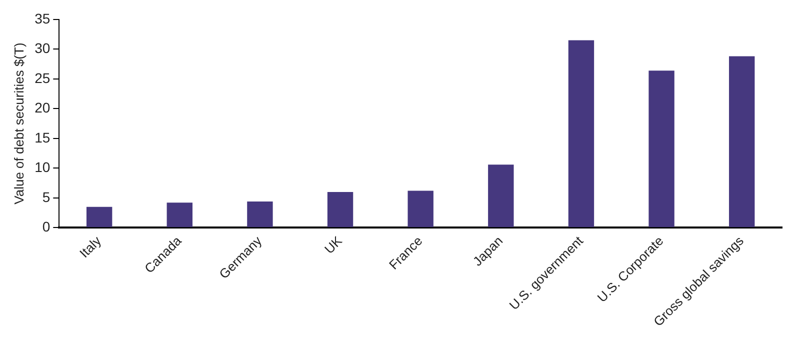 This screenshot has height=344, width=800. What do you see at coordinates (46, 196) in the screenshot?
I see `y-tick-label: 5` at bounding box center [46, 196].